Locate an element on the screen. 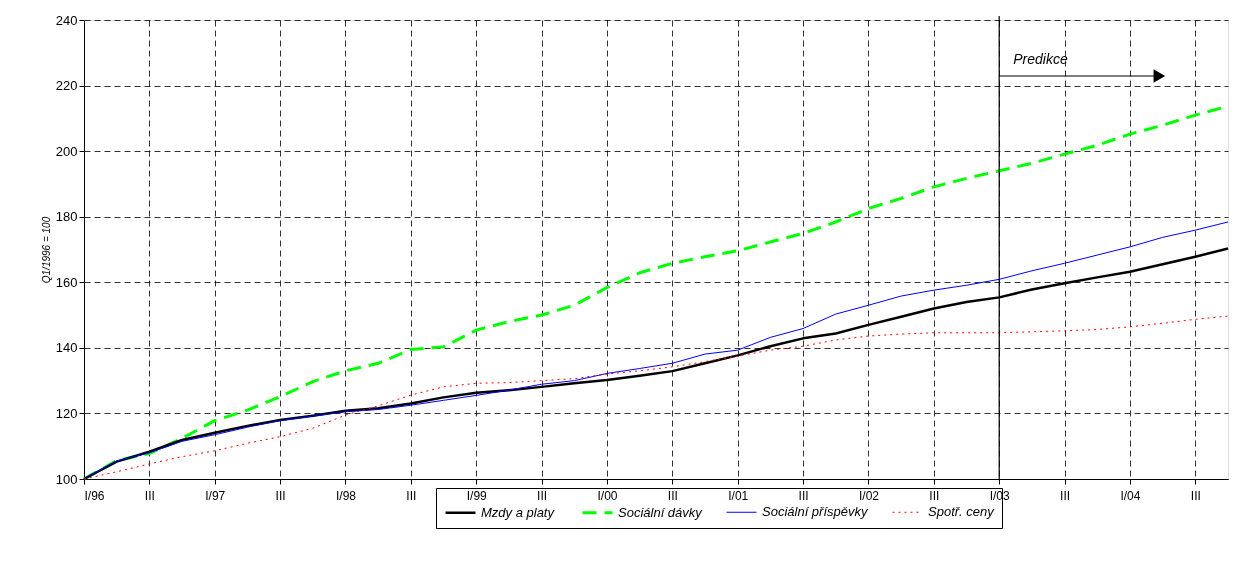 The image size is (1244, 565). x-tick-label: I/00 is located at coordinates (607, 495).